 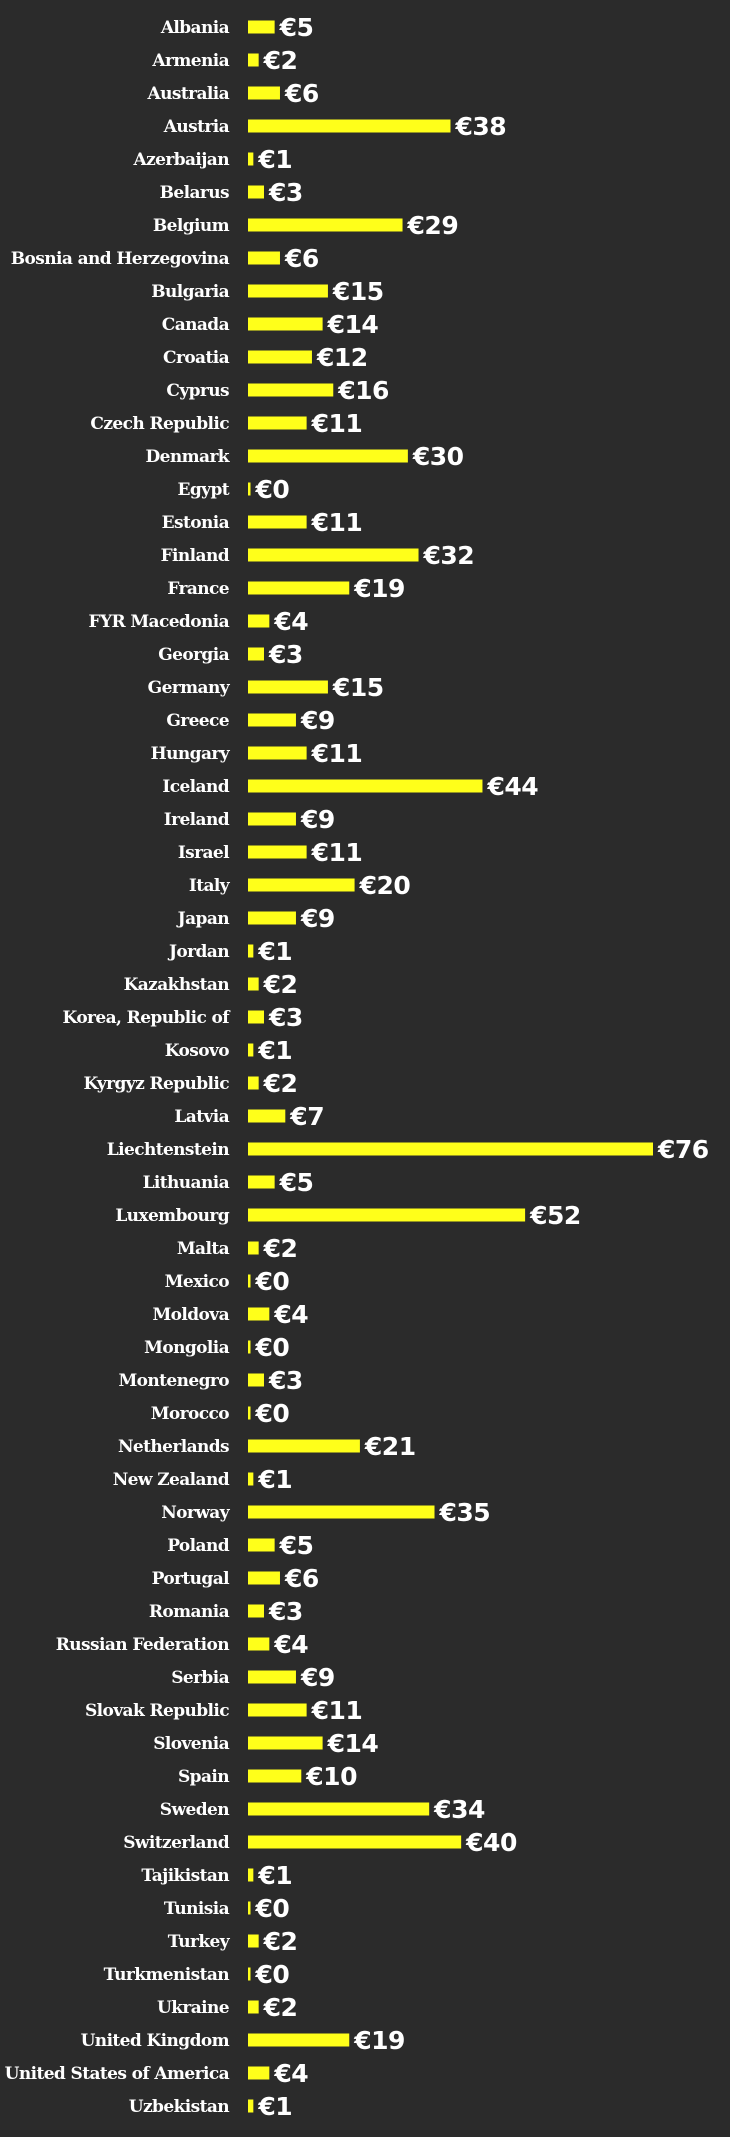 What do you see at coordinates (186, 1348) in the screenshot?
I see `country-label: Mongolia` at bounding box center [186, 1348].